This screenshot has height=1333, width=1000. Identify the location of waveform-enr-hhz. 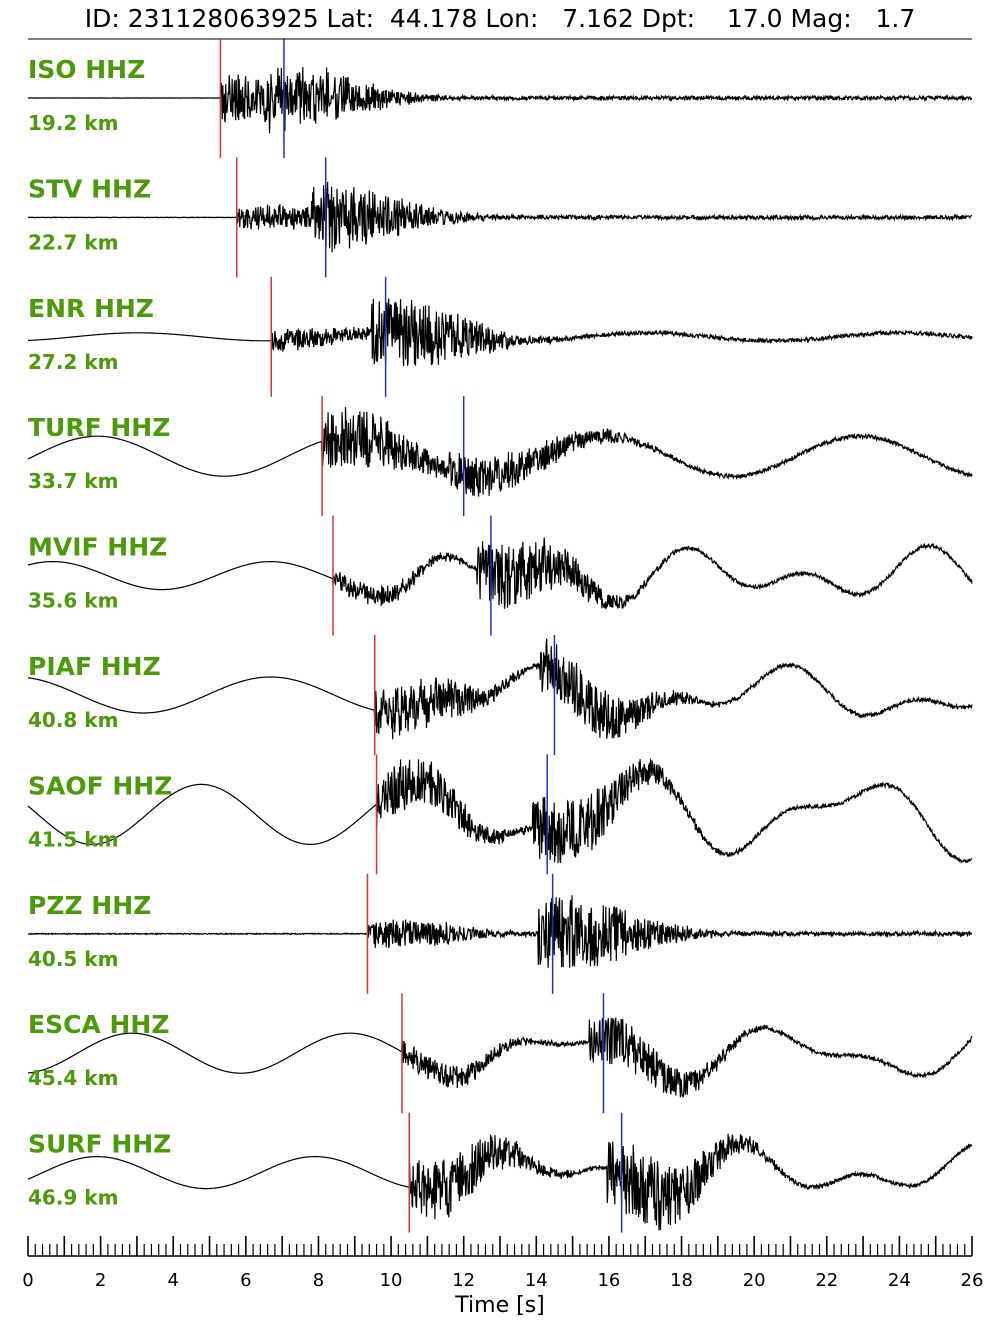
(500, 332).